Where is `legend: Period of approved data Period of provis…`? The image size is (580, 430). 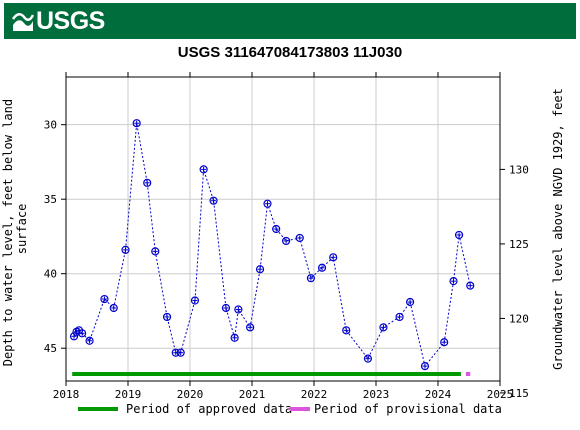
legend: Period of approved data Period of provis… is located at coordinates (290, 409).